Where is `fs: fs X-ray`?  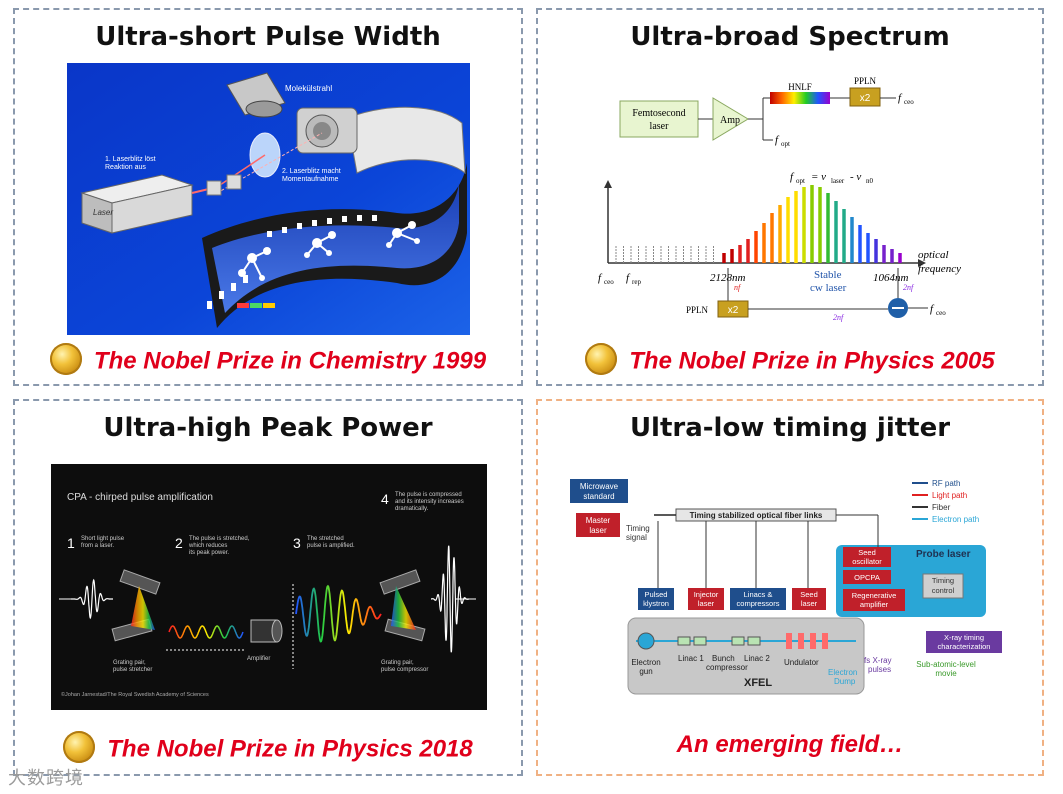
fs: fs X-ray is located at coordinates (878, 660).